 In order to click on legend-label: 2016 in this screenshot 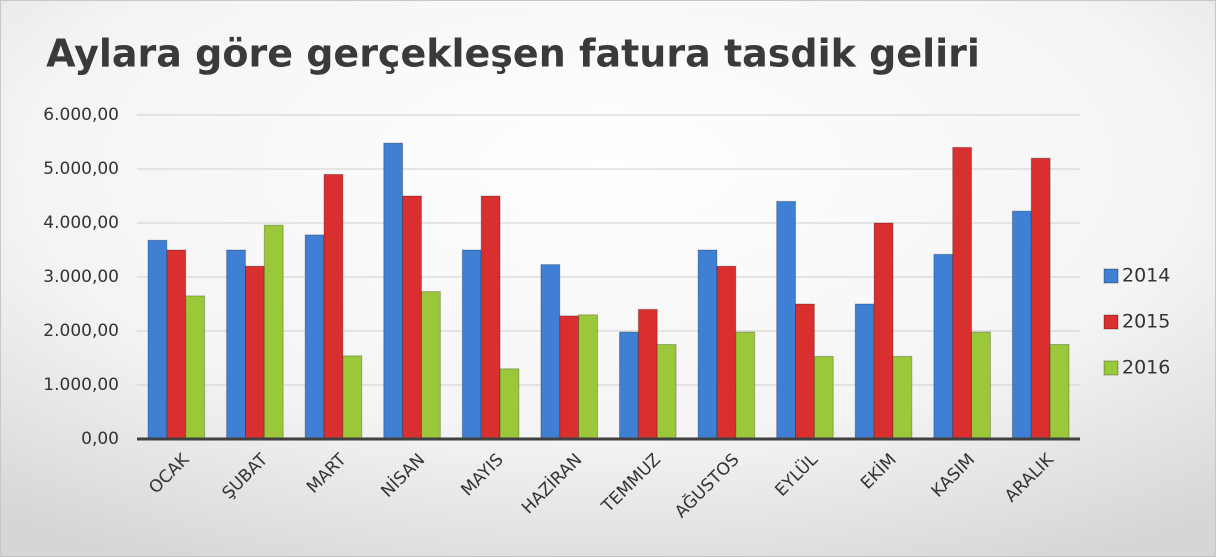, I will do `click(1146, 368)`.